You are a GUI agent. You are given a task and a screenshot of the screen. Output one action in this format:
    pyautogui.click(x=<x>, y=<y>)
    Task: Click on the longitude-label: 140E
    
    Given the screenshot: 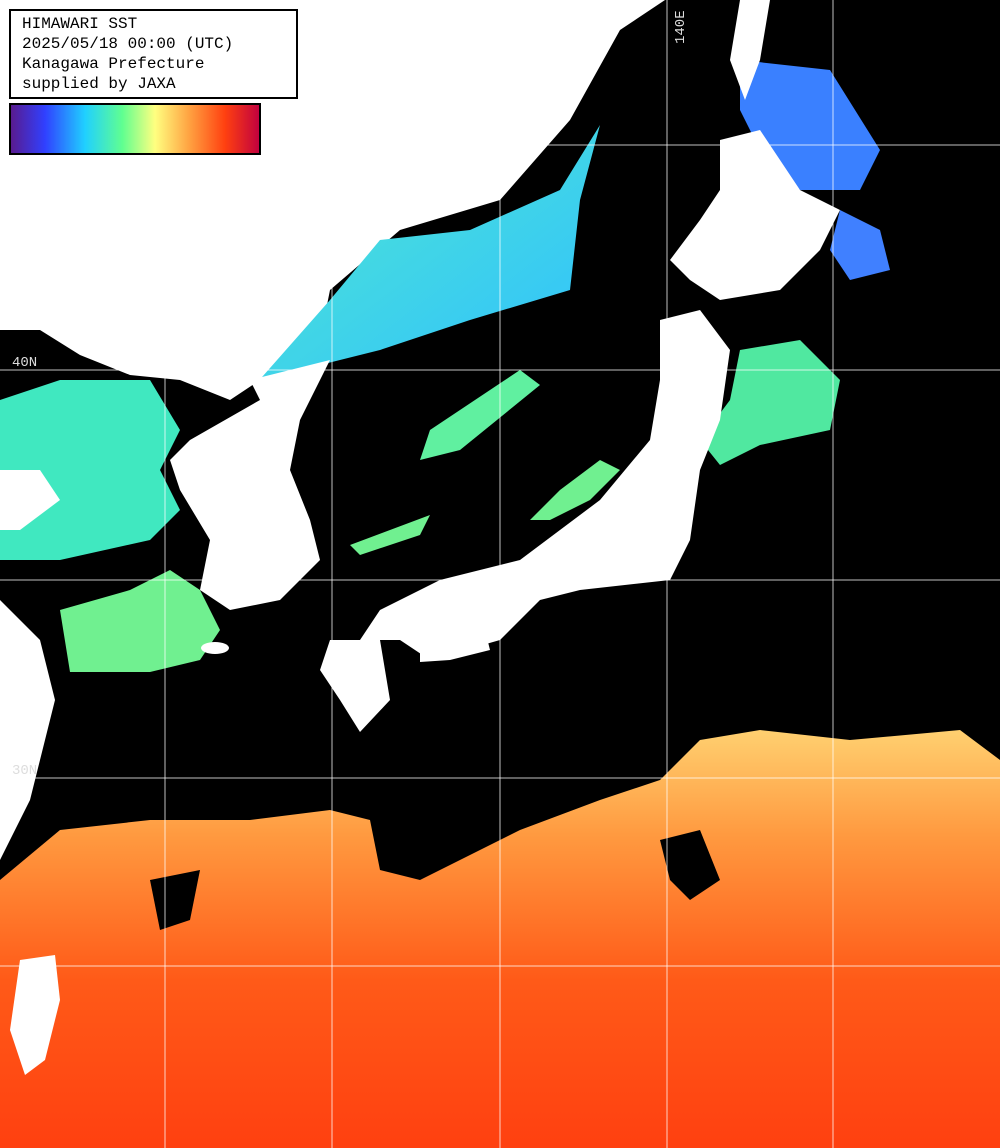 What is the action you would take?
    pyautogui.click(x=681, y=27)
    